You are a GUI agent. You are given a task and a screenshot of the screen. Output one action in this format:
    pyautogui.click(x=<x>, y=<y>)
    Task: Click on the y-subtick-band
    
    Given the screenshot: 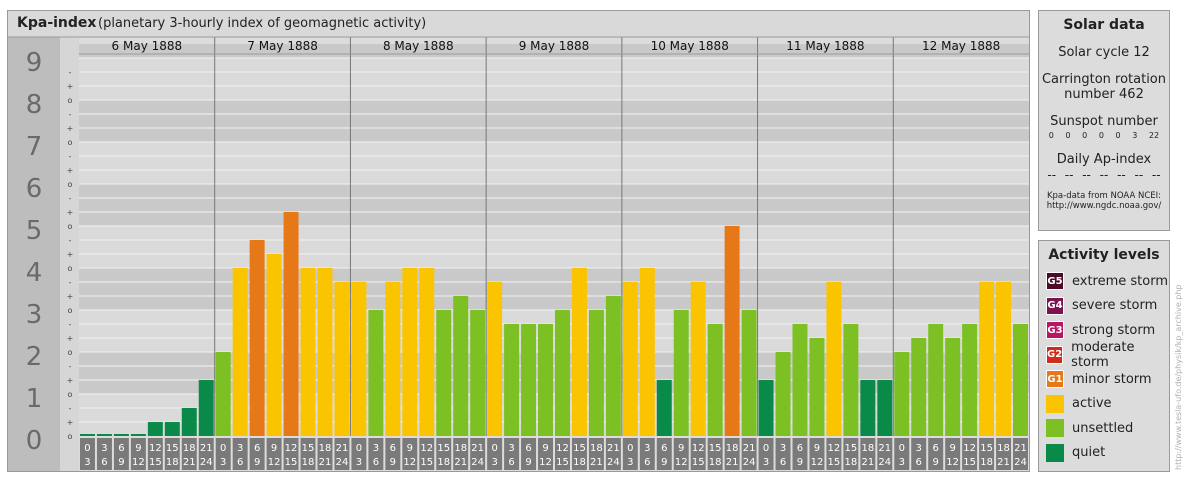 What is the action you would take?
    pyautogui.click(x=69, y=254)
    